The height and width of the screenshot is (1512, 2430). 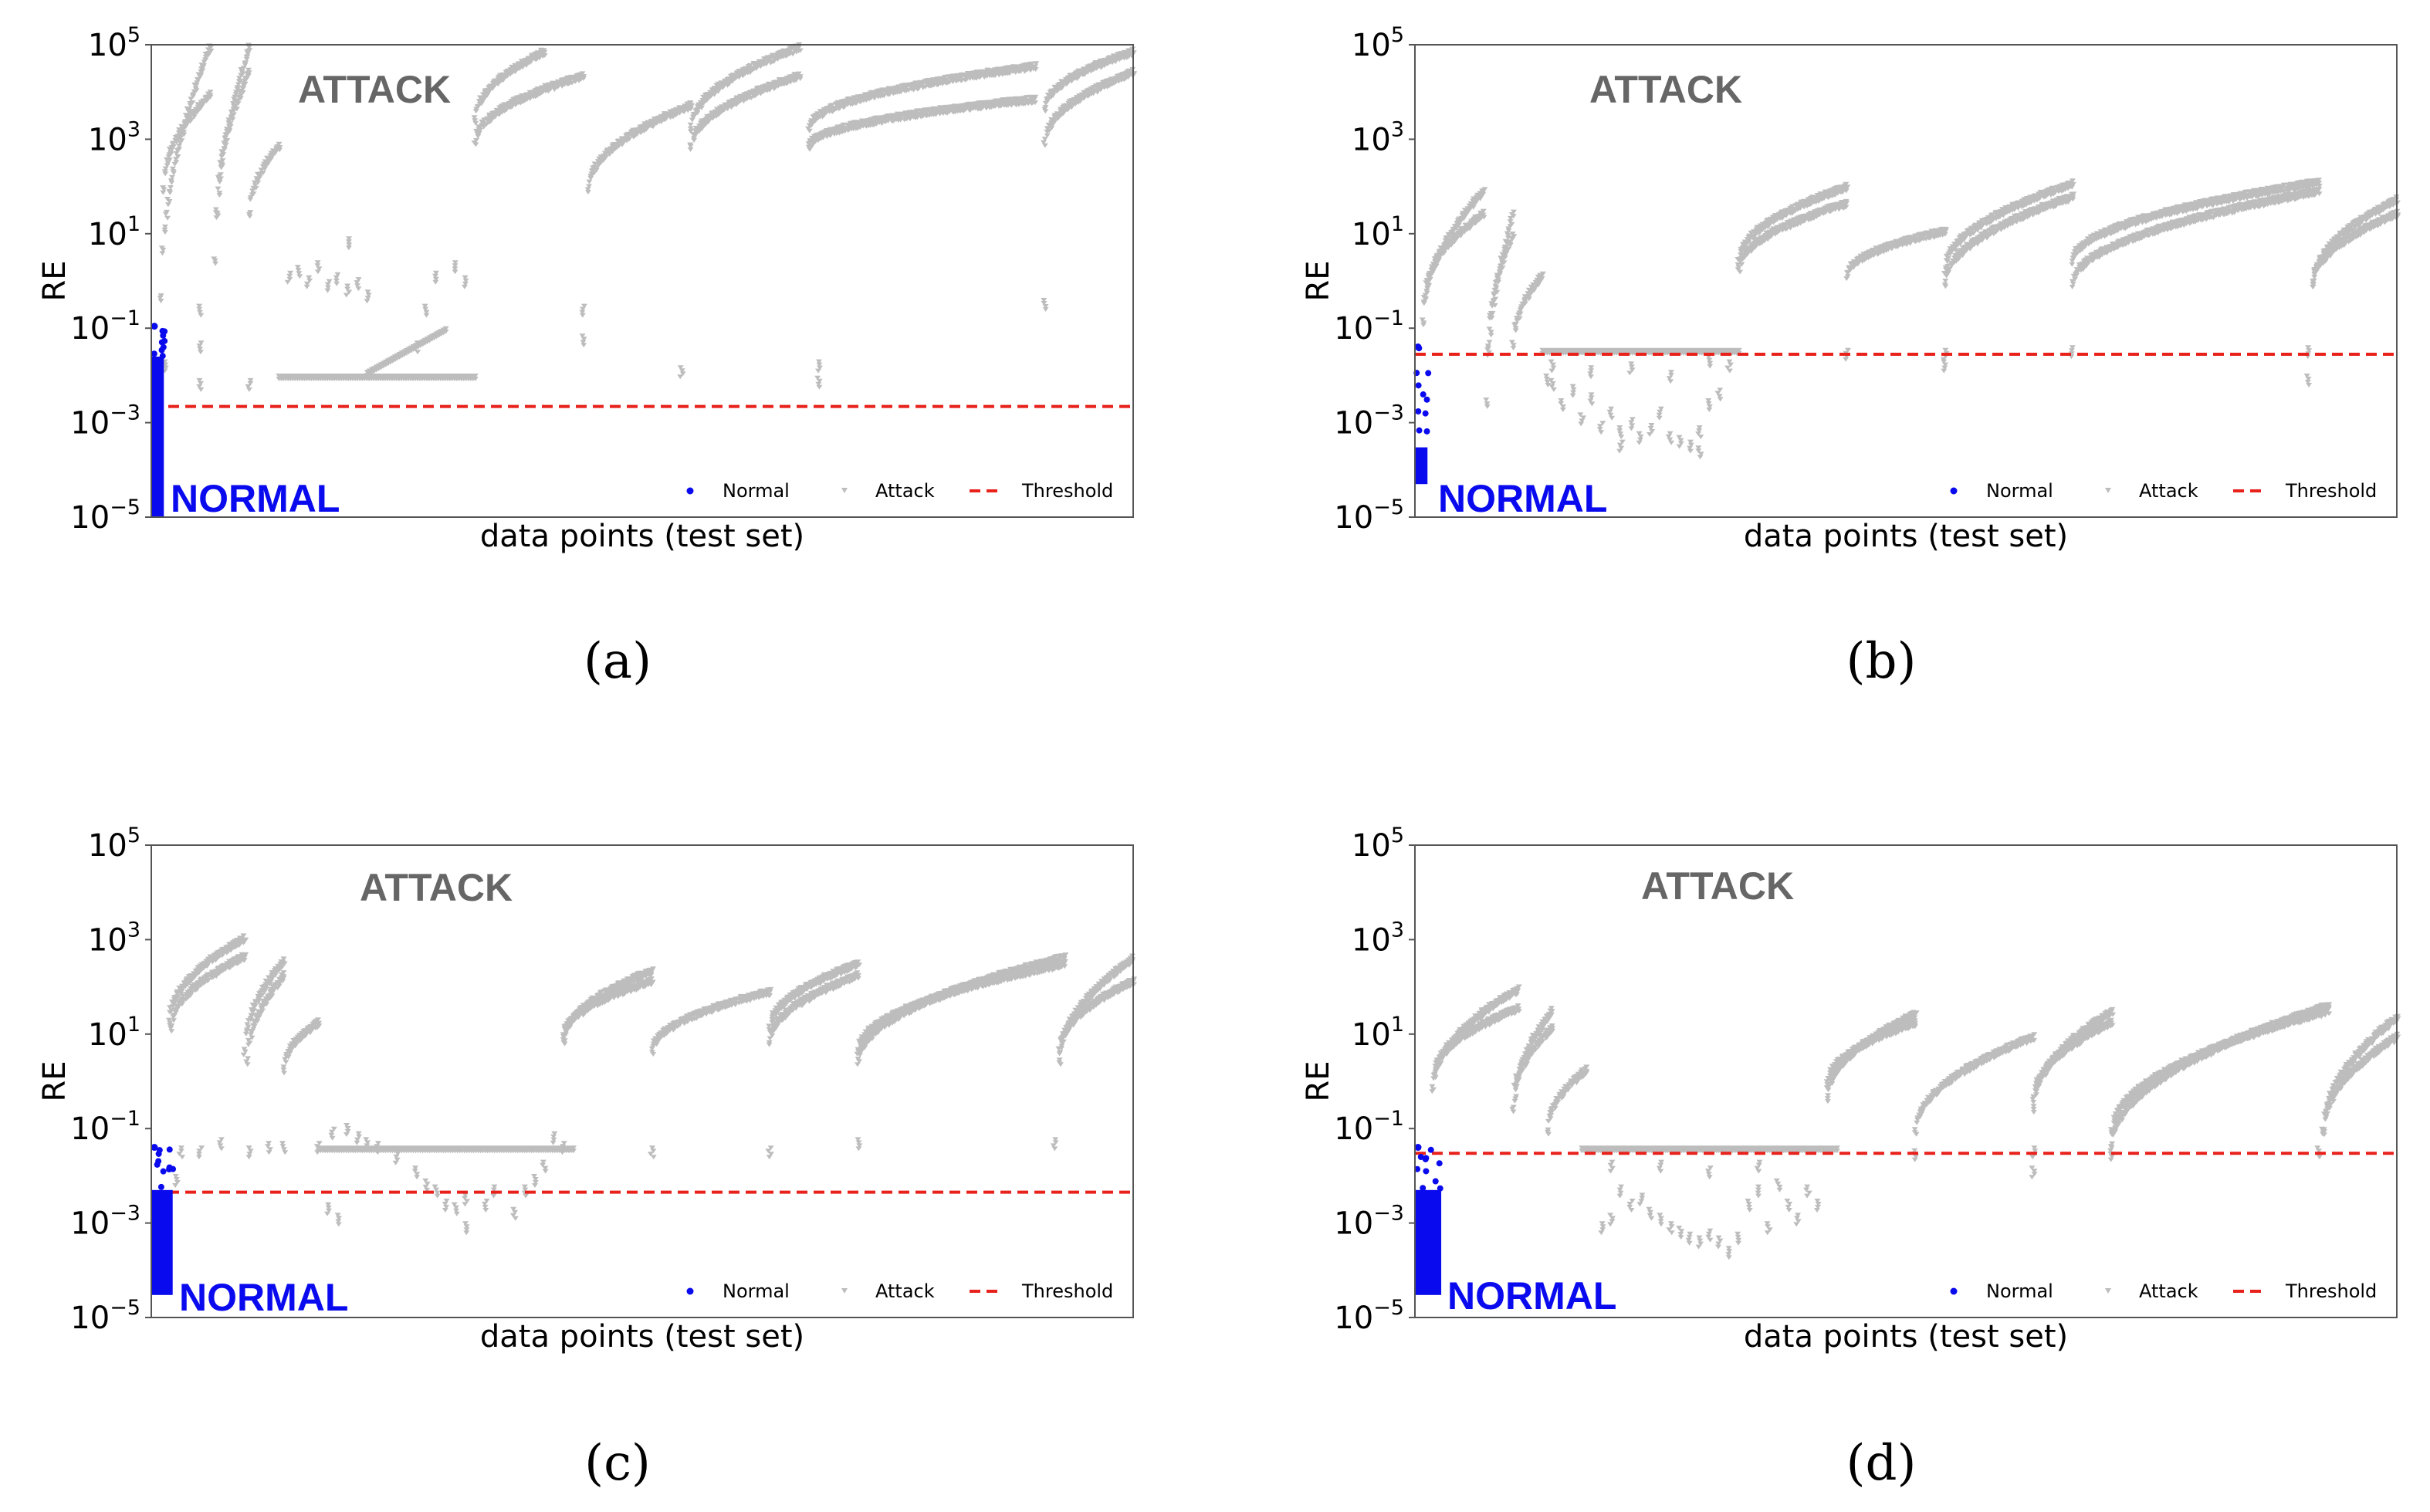 I want to click on legend-normal-label: Normal, so click(x=2019, y=491).